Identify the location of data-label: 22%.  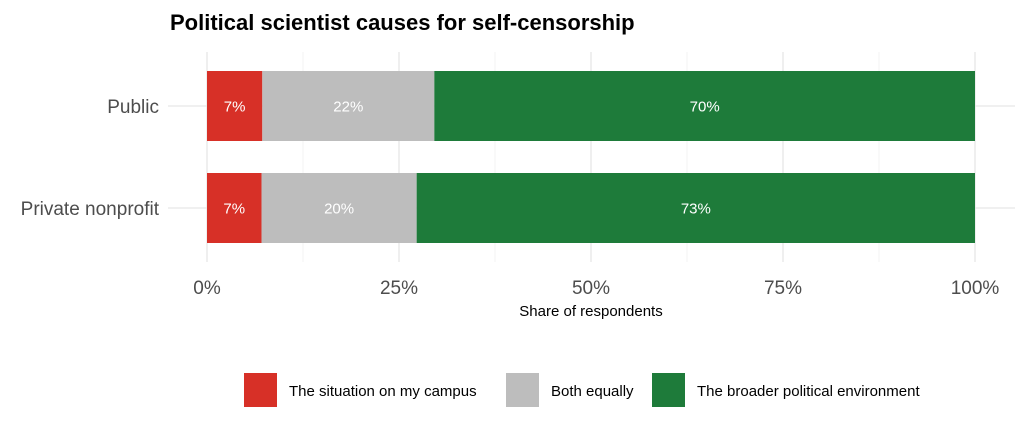
(348, 107).